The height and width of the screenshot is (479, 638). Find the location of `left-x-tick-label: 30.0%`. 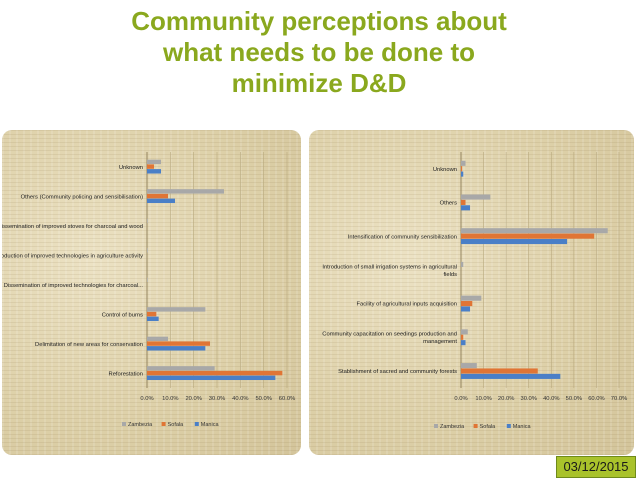

left-x-tick-label: 30.0% is located at coordinates (217, 399).